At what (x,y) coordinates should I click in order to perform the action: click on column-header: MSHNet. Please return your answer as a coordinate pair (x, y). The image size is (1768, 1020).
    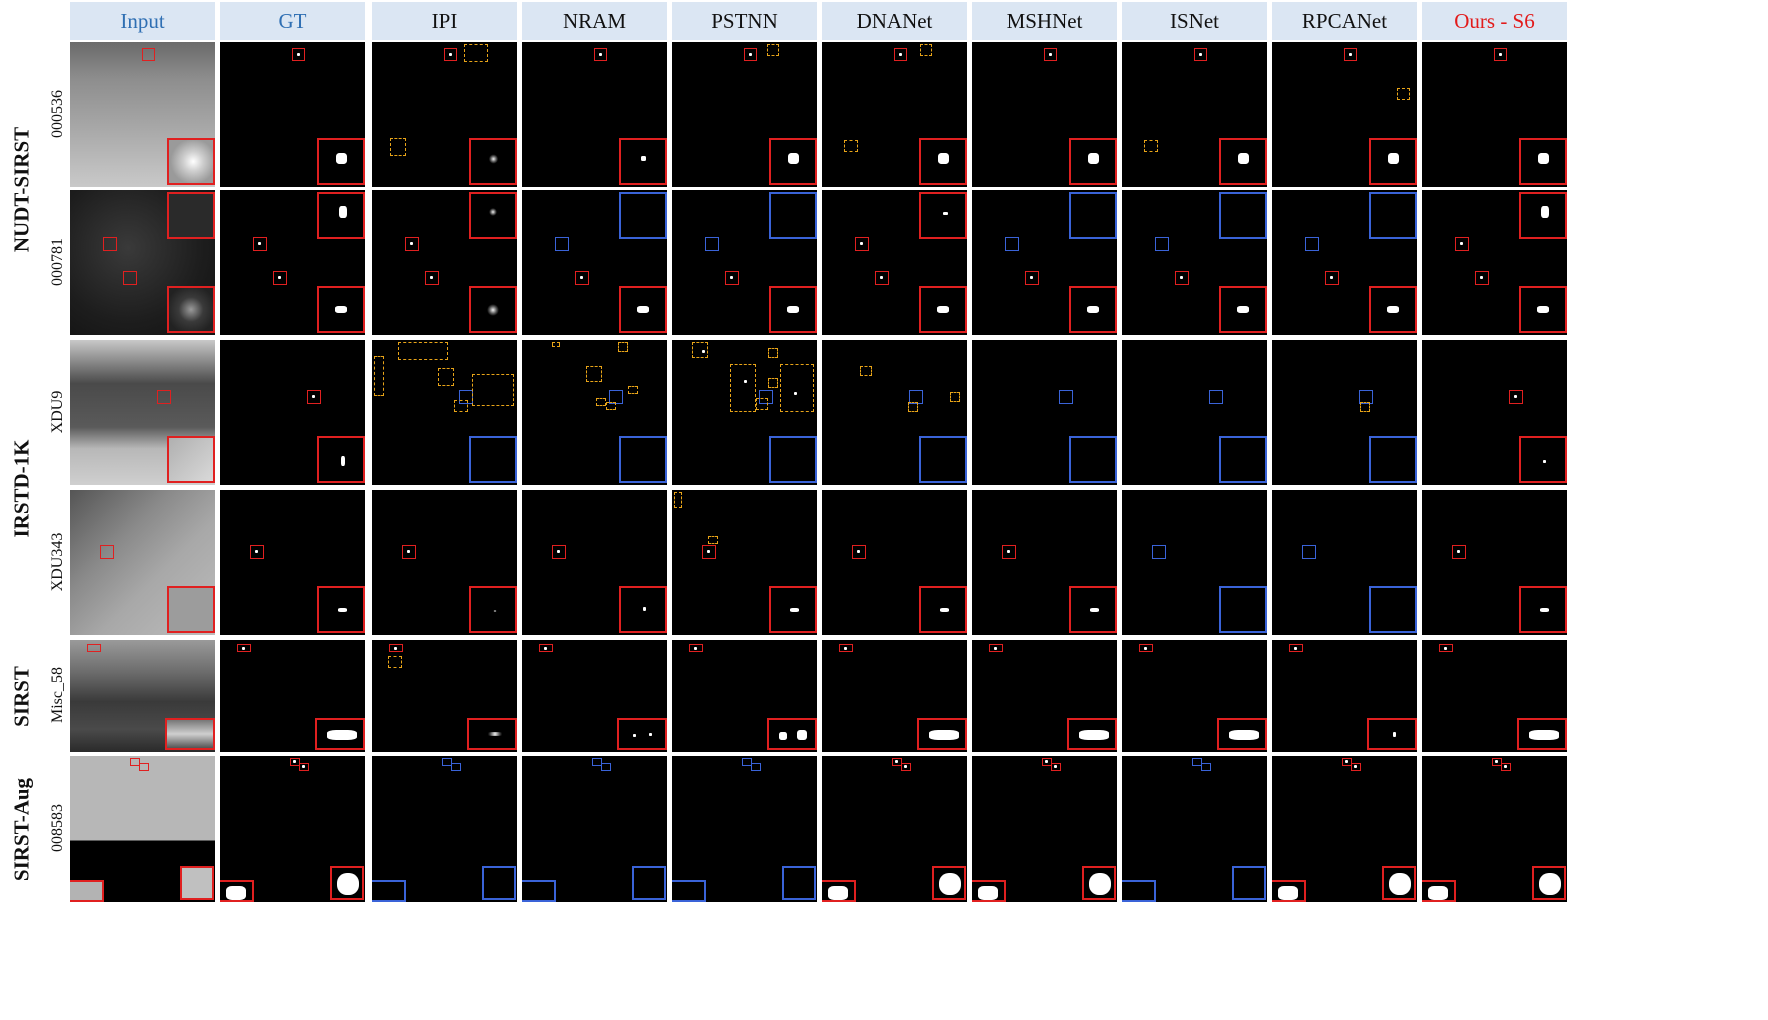
    Looking at the image, I should click on (1044, 21).